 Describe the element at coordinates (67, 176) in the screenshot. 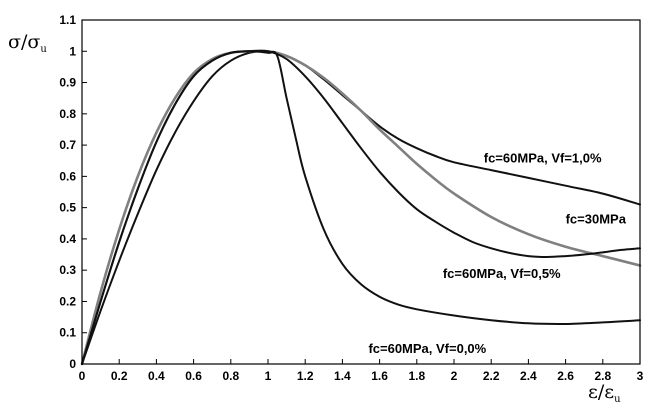

I see `y-tick-label: 0.6` at that location.